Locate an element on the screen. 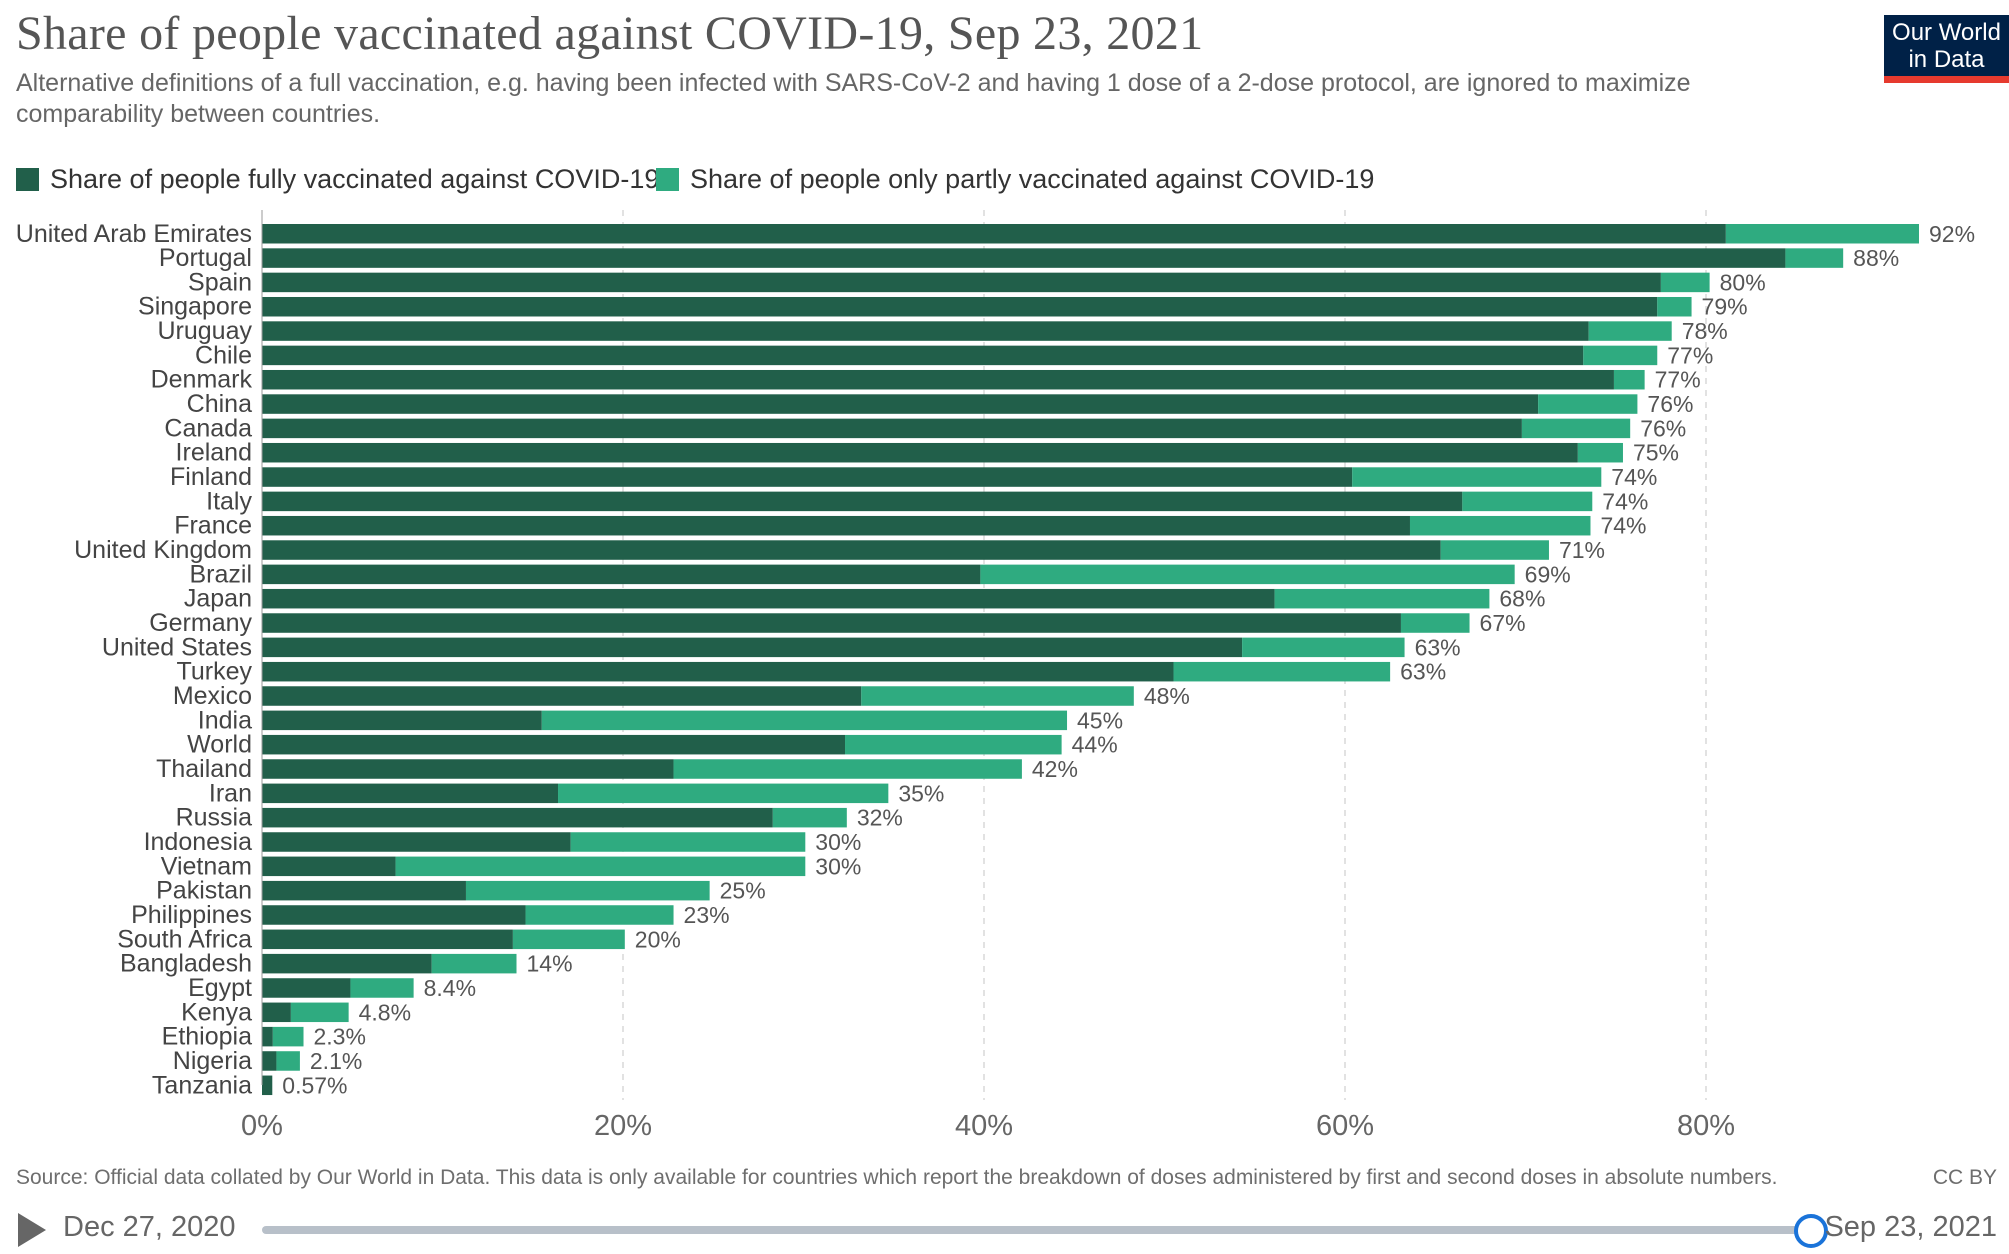 This screenshot has height=1254, width=2009. category-label: Russia is located at coordinates (214, 818).